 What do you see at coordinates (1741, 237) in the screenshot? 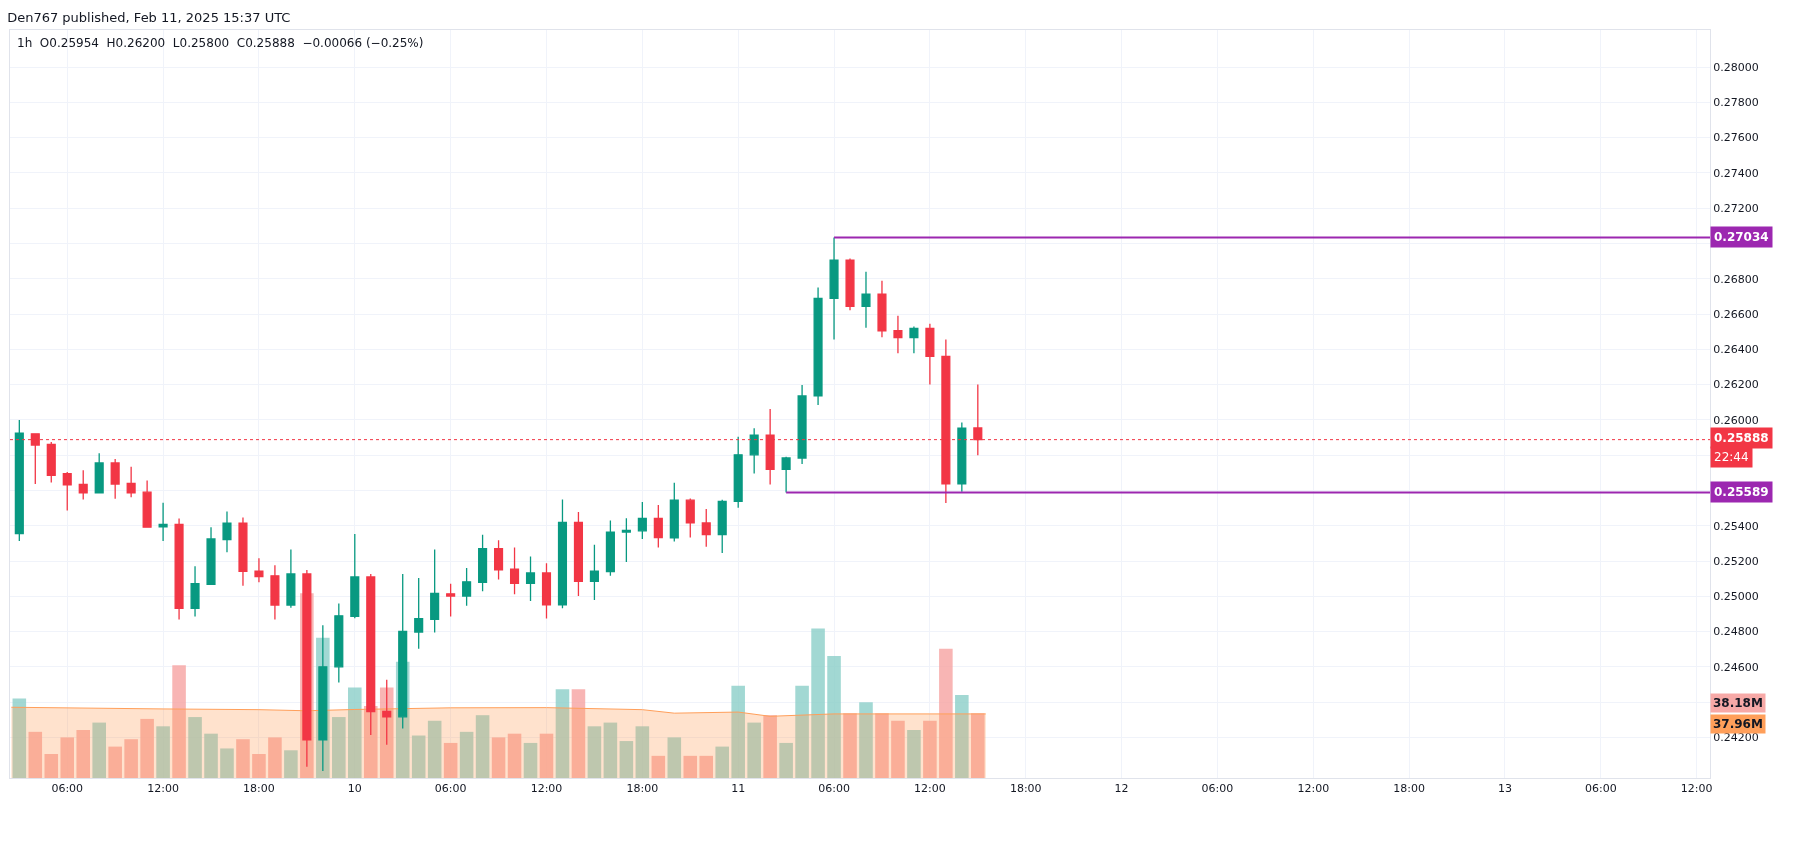
I see `data-label: 0.27034` at bounding box center [1741, 237].